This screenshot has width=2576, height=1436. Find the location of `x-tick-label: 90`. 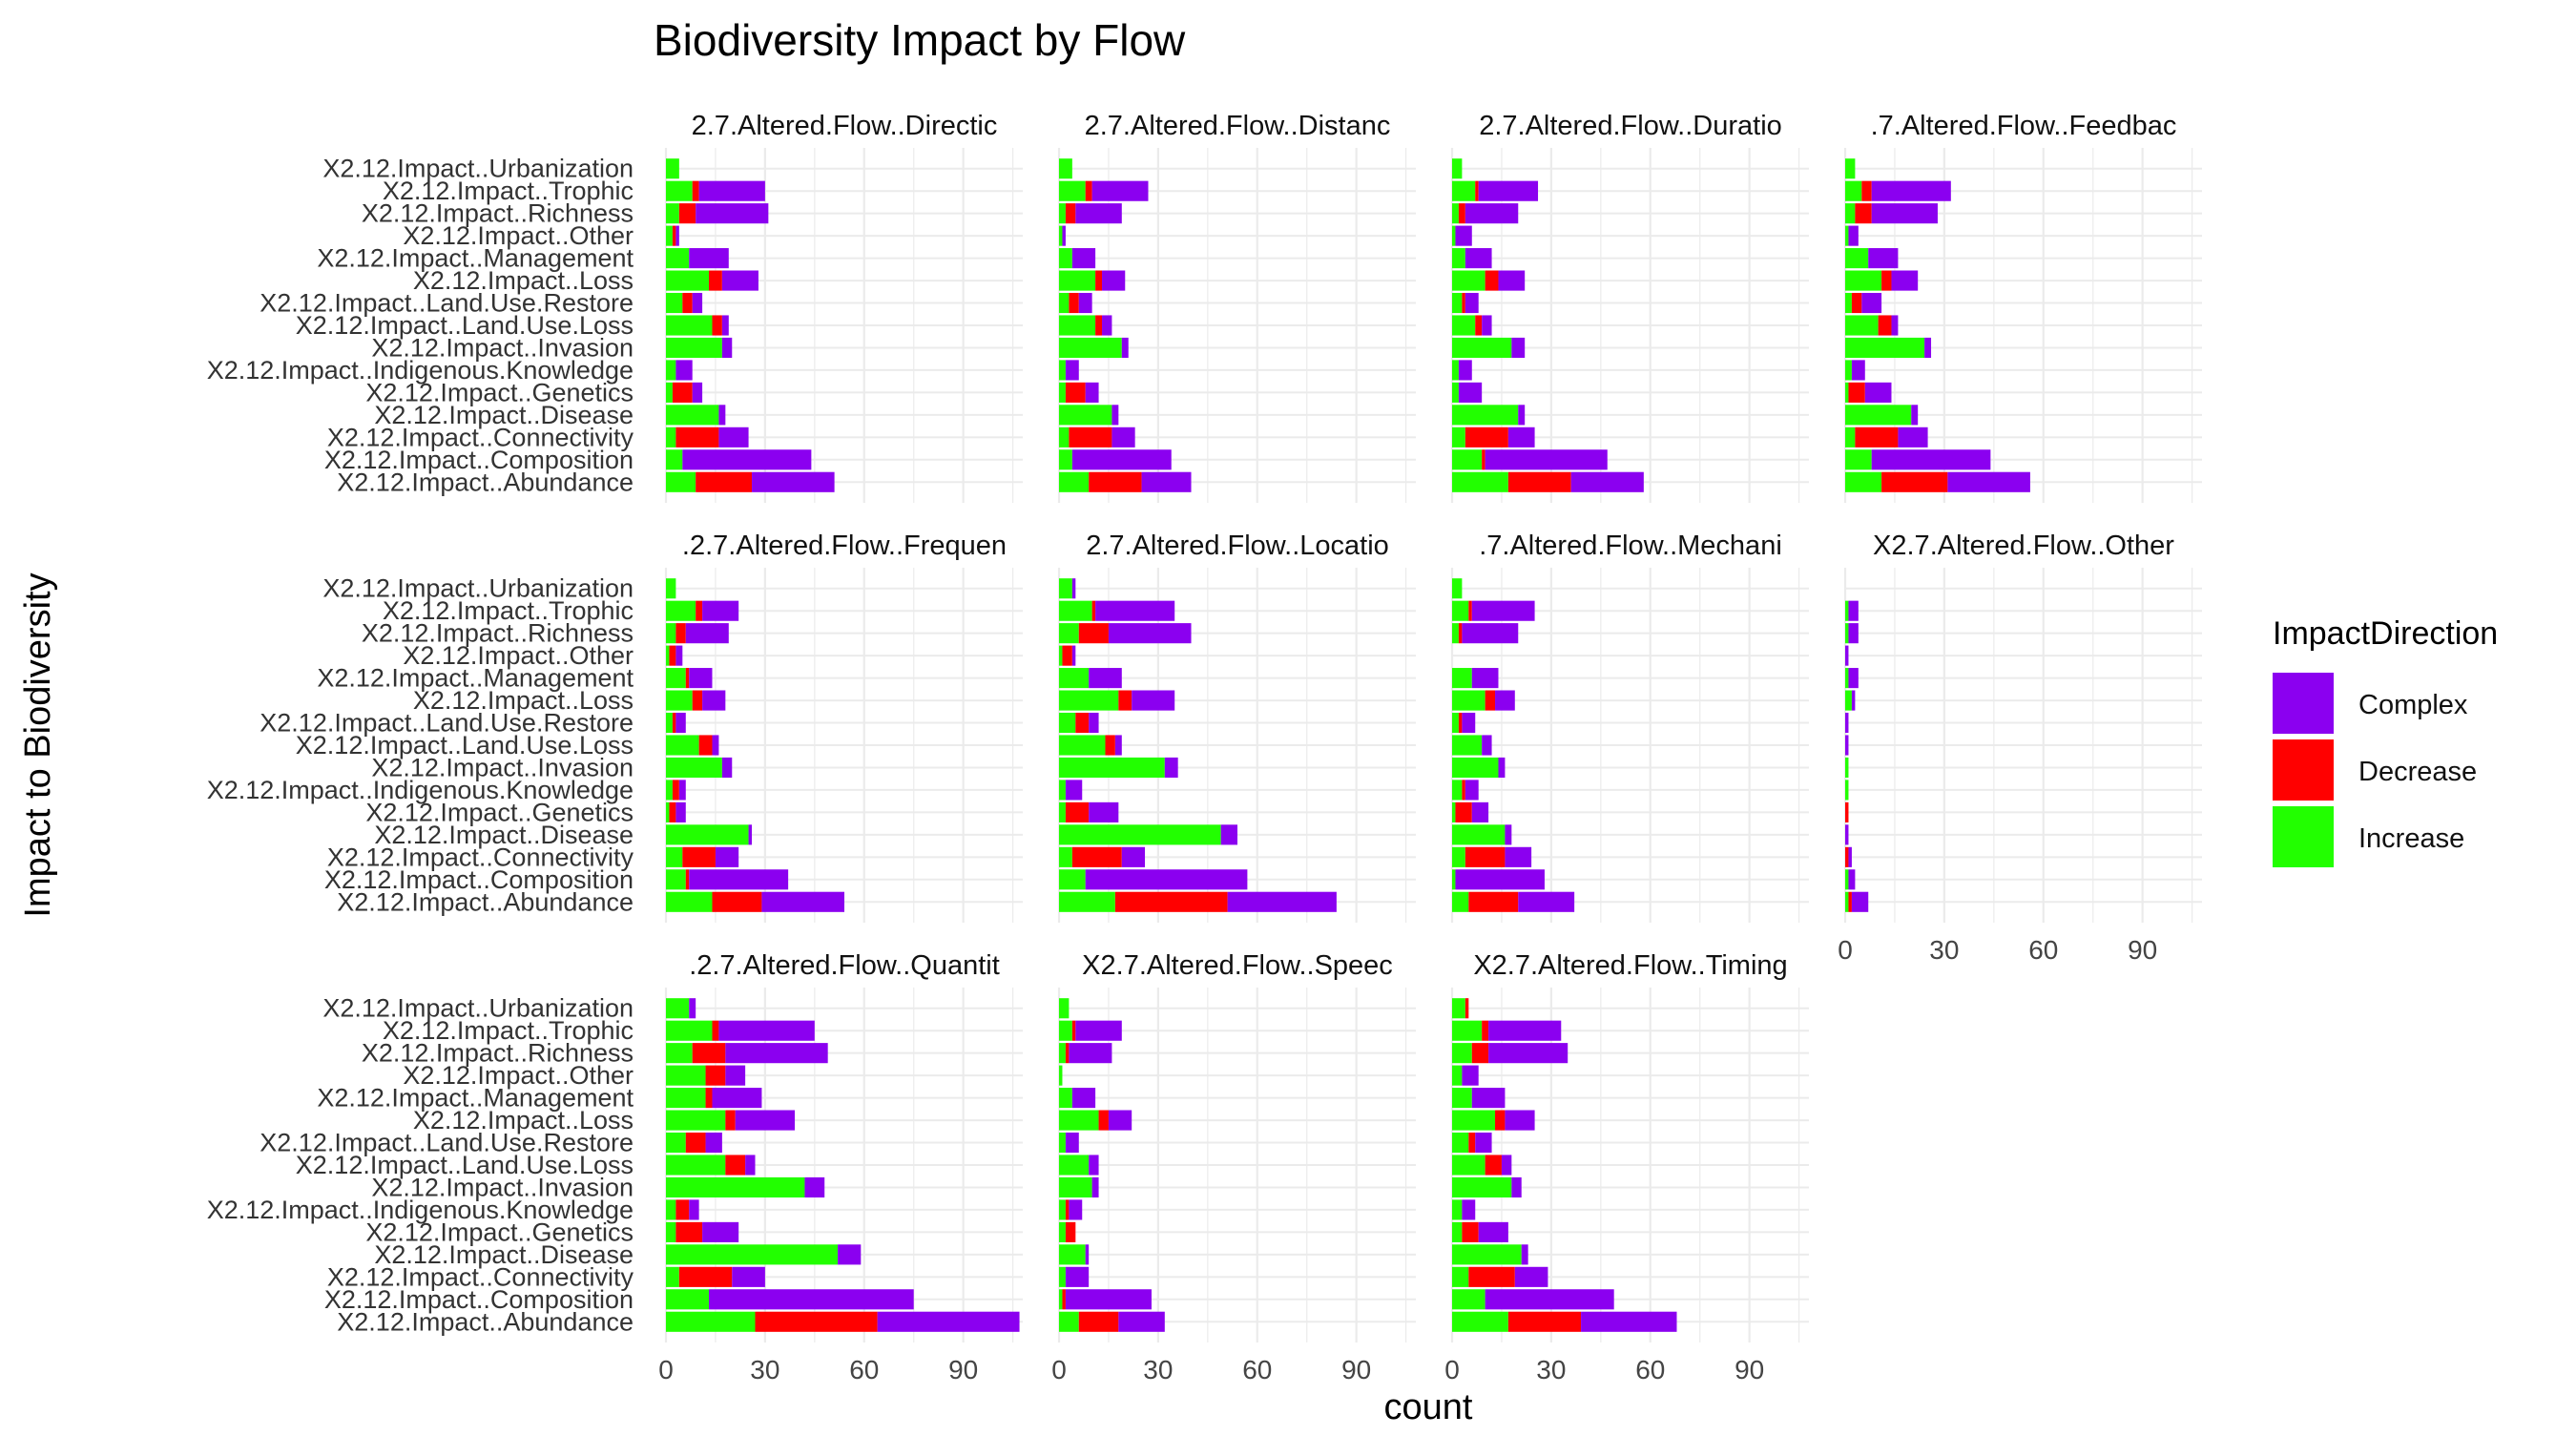

x-tick-label: 90 is located at coordinates (2142, 950).